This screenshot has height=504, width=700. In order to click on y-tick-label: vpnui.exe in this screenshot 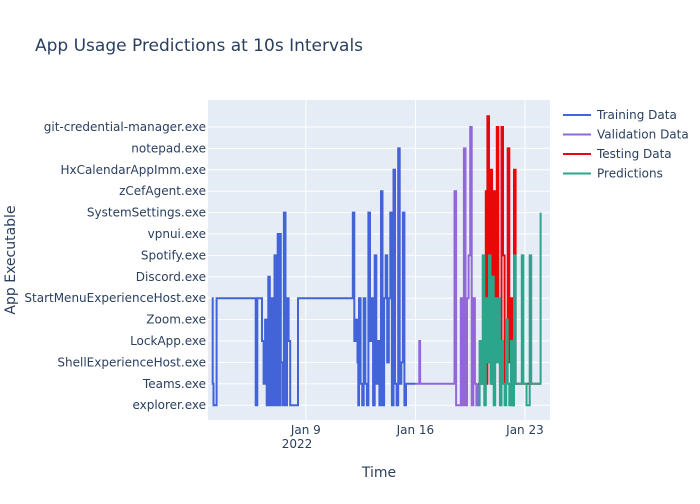, I will do `click(177, 234)`.